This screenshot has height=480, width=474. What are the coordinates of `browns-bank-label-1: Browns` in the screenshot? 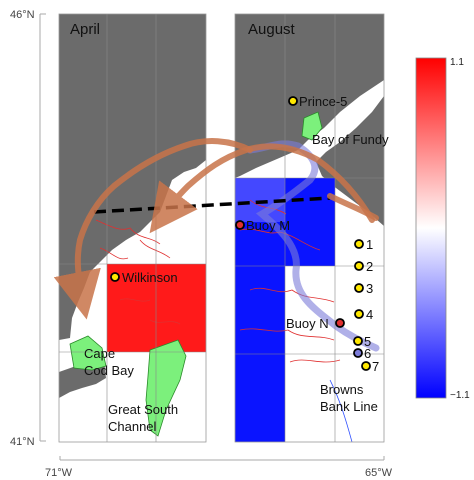 It's located at (342, 389).